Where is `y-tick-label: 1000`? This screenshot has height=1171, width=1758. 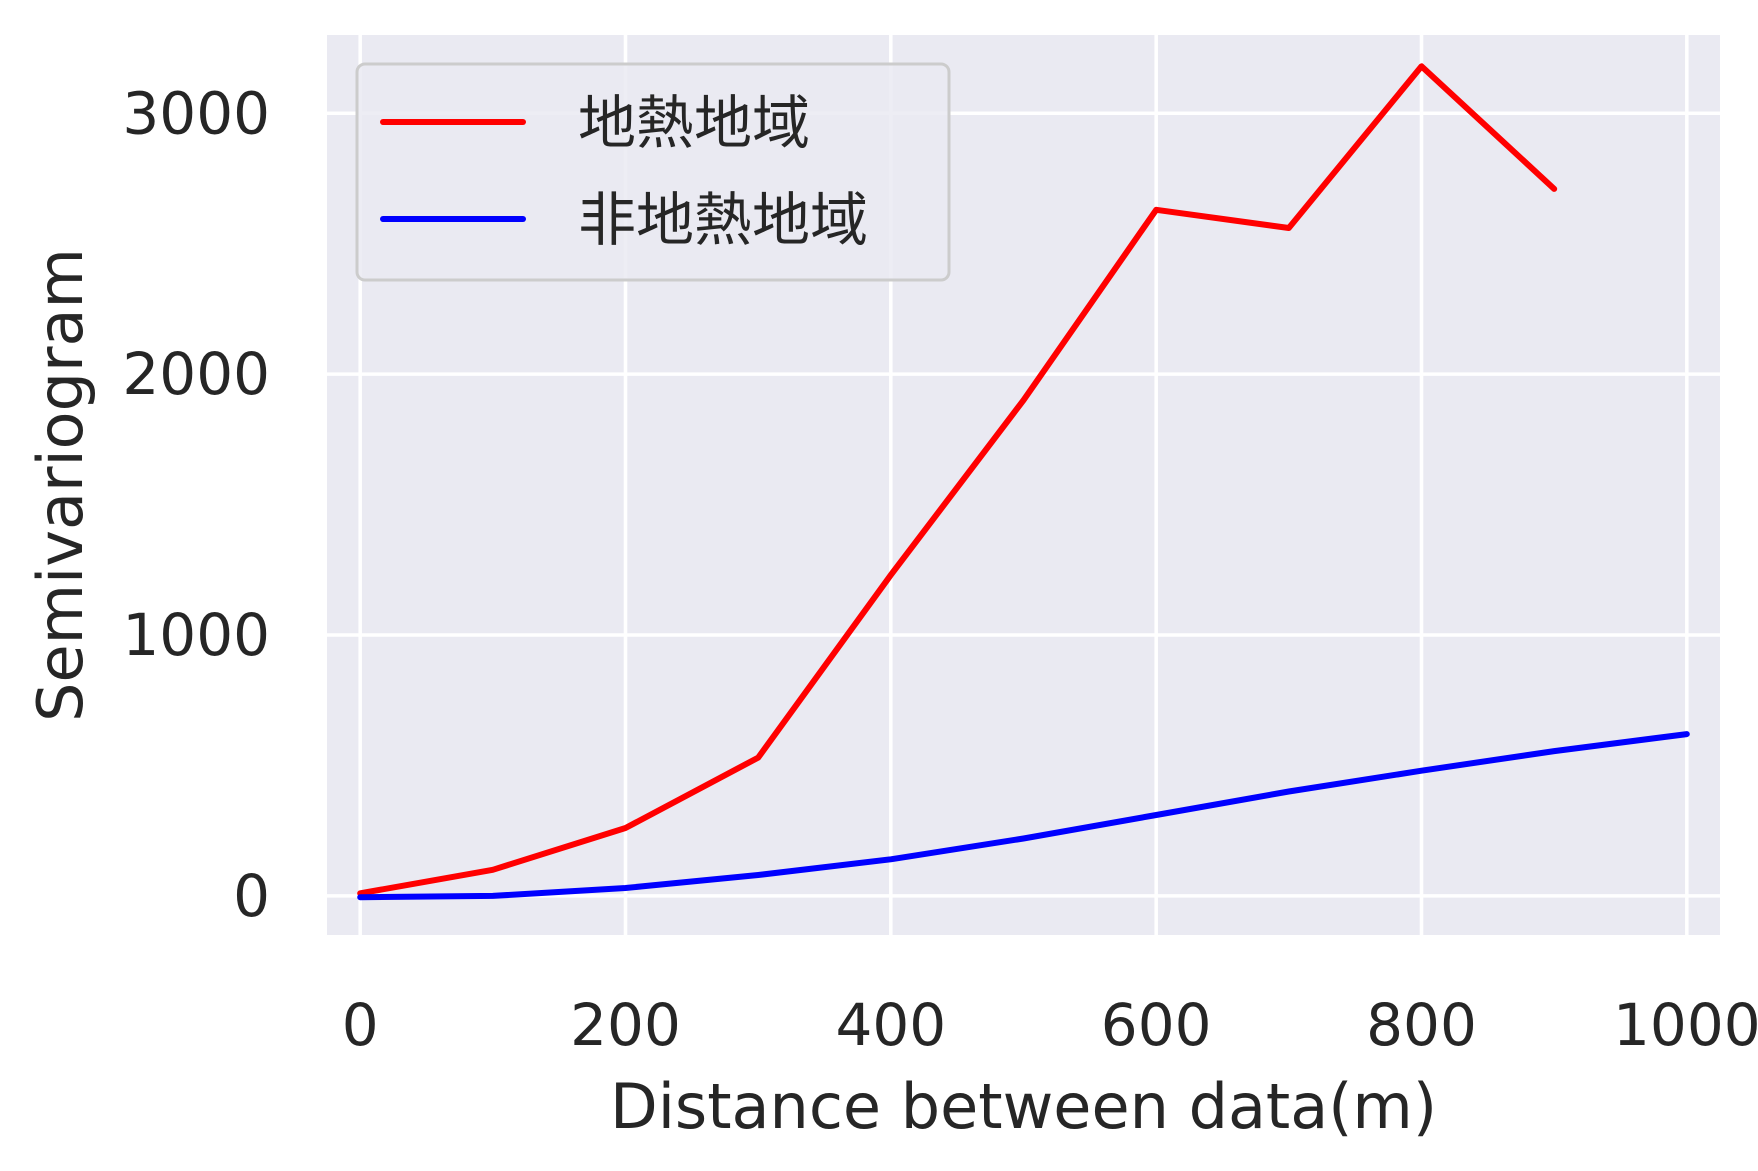 y-tick-label: 1000 is located at coordinates (196, 635).